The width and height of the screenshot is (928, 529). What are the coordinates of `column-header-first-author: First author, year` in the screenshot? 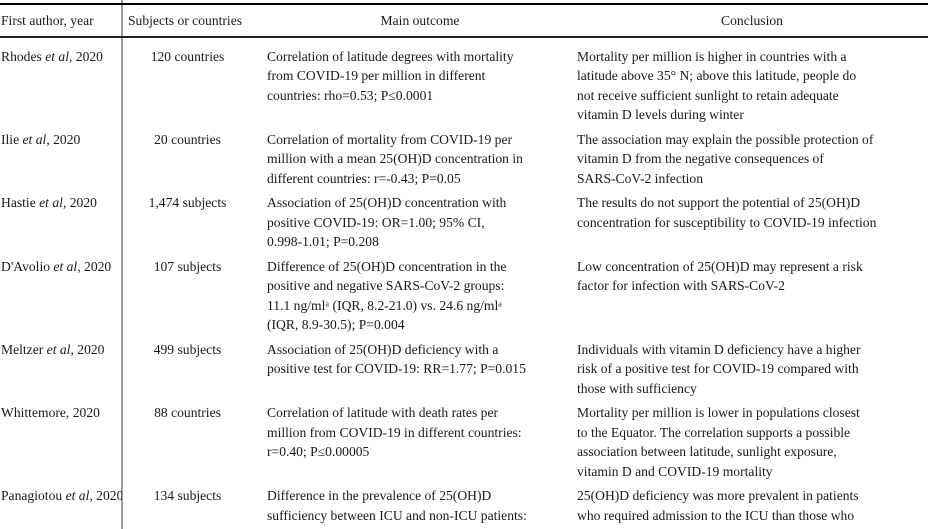 It's located at (47, 20).